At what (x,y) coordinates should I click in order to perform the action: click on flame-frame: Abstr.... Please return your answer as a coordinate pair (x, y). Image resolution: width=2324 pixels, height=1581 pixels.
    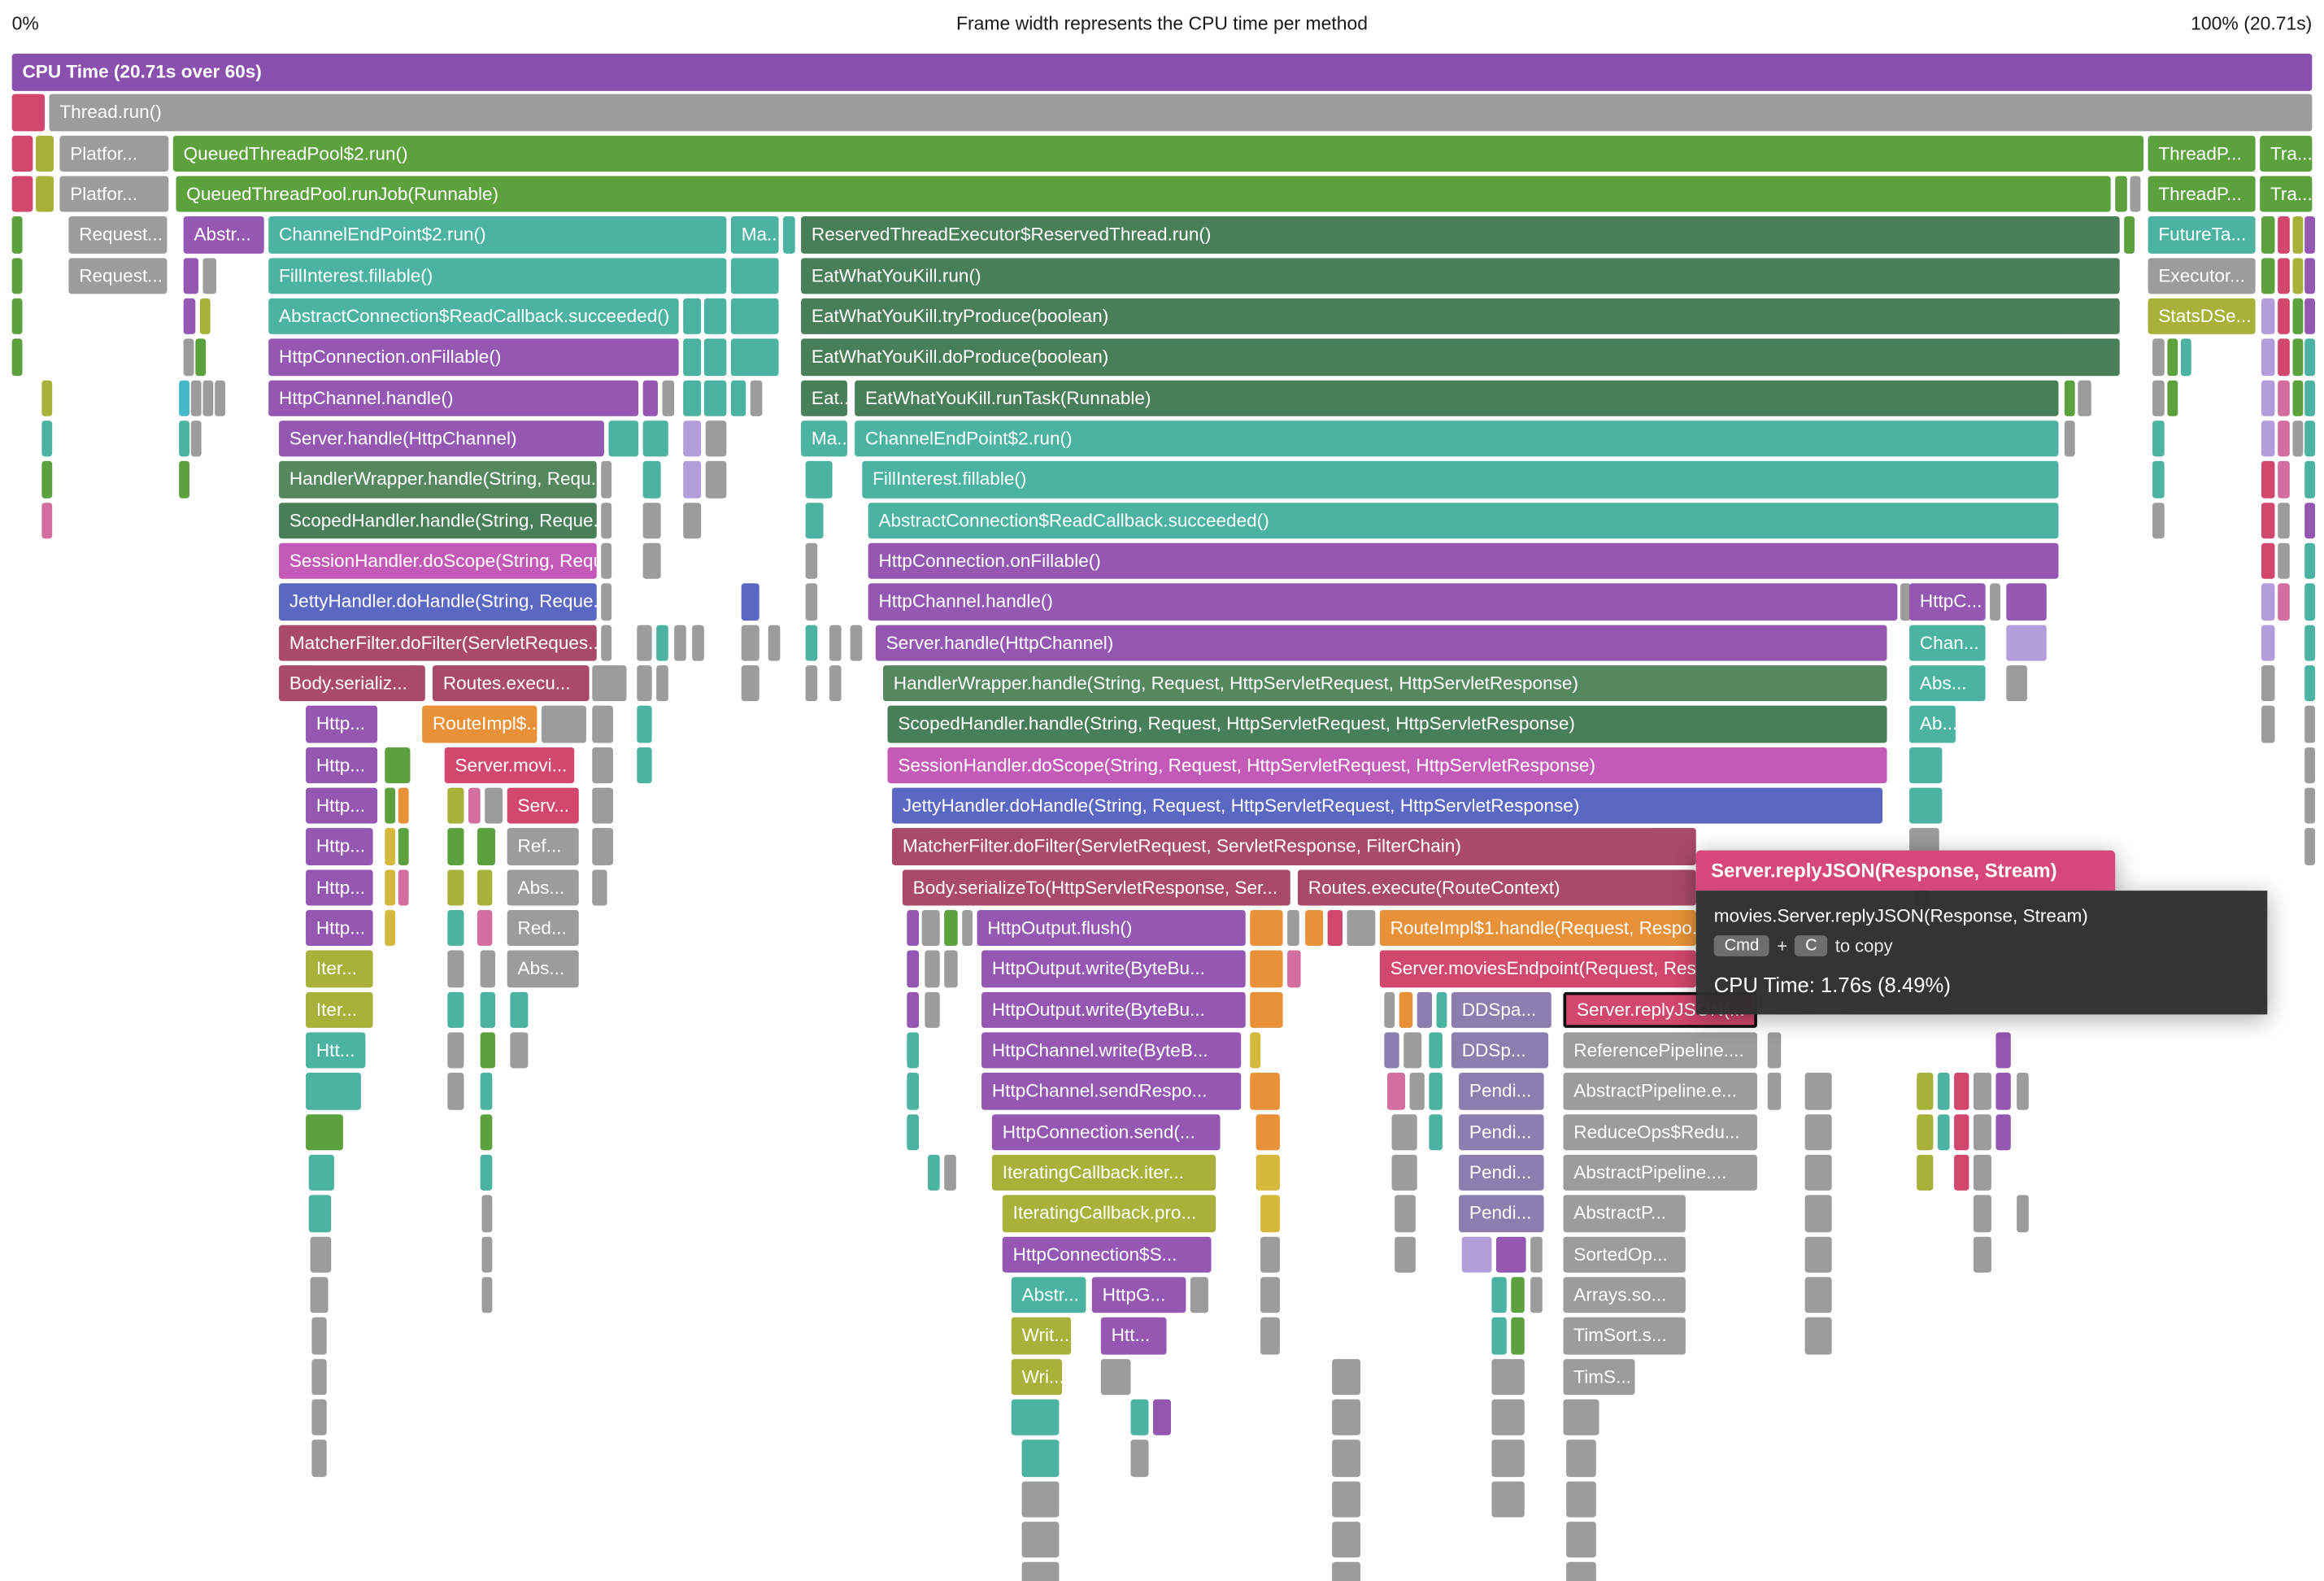
    Looking at the image, I should click on (1048, 1295).